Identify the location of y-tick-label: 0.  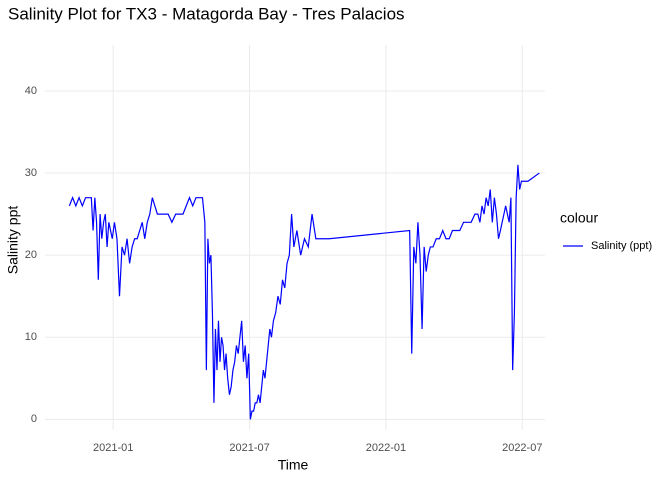
(34, 419).